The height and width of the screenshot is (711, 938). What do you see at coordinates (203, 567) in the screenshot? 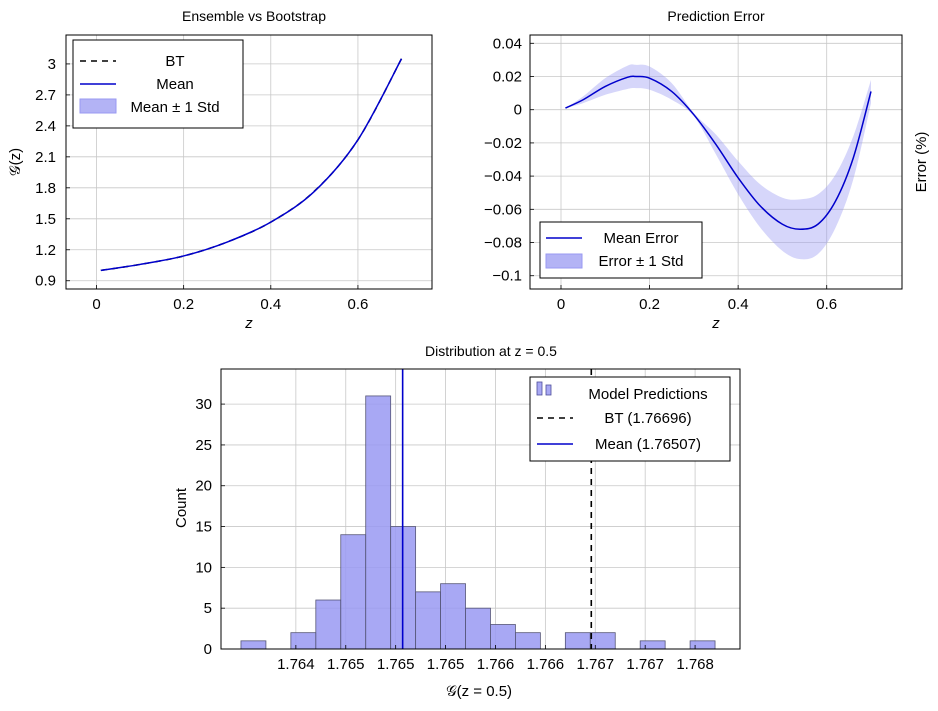
I see `y-tick-label: 10` at bounding box center [203, 567].